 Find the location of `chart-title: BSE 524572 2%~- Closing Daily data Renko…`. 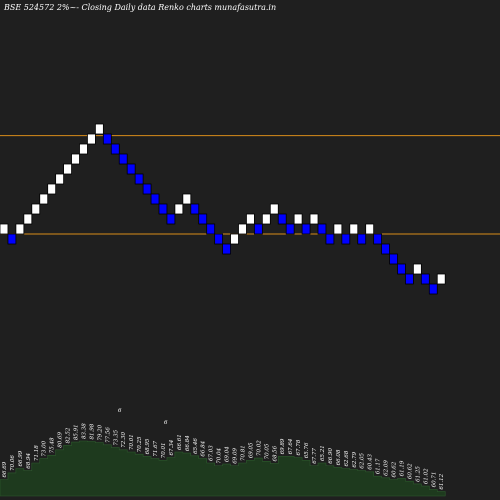

chart-title: BSE 524572 2%~- Closing Daily data Renko… is located at coordinates (139, 7).